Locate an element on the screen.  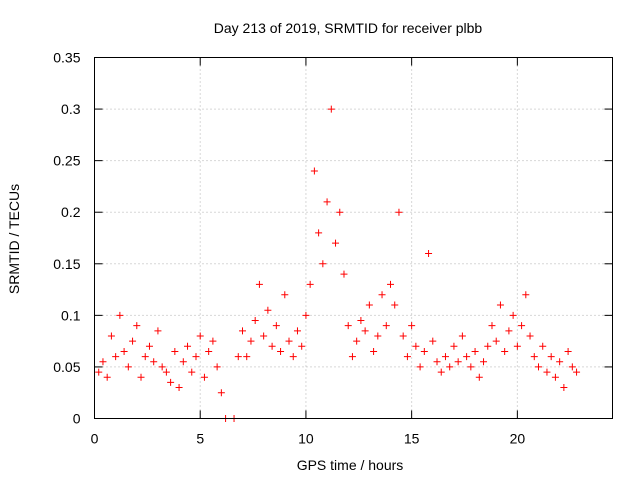
y-tick-labels: 0 0.05 0.1 0.15 0.2 0.25 0.3 0.35 is located at coordinates (66, 238).